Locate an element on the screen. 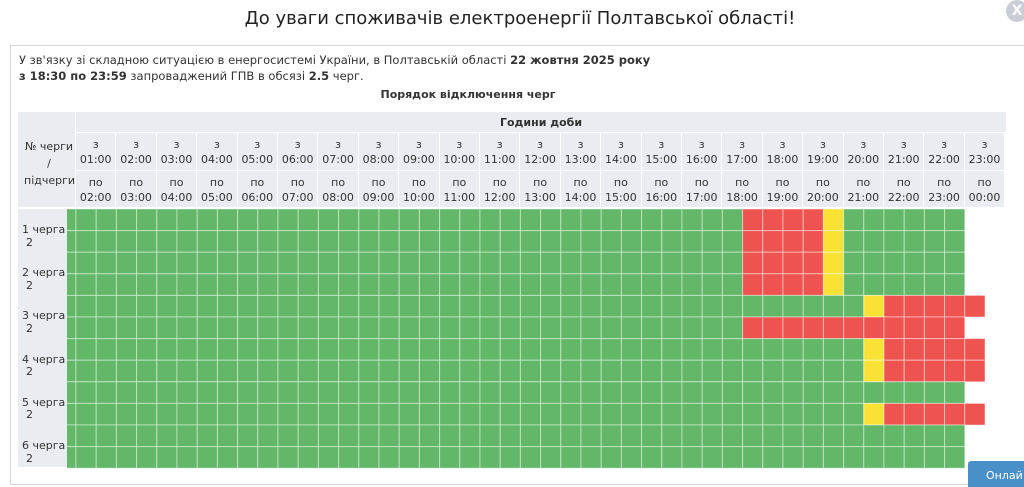  hour-from: з 22:00 is located at coordinates (944, 152).